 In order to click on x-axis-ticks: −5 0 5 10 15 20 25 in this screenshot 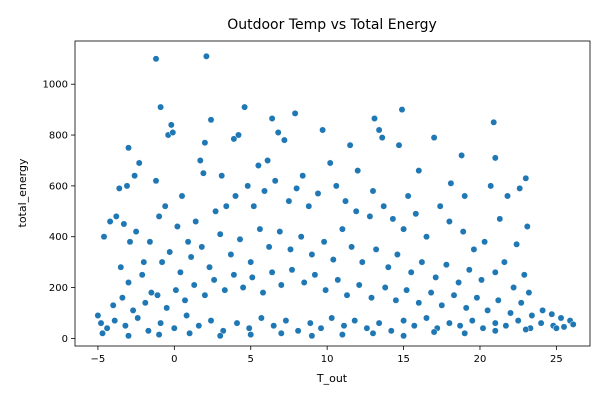, I will do `click(327, 355)`.